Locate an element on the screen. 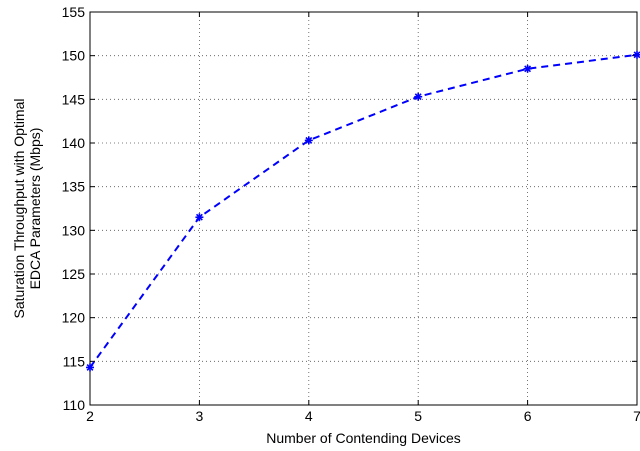 The image size is (640, 451). x-tick-label: 6 is located at coordinates (528, 416).